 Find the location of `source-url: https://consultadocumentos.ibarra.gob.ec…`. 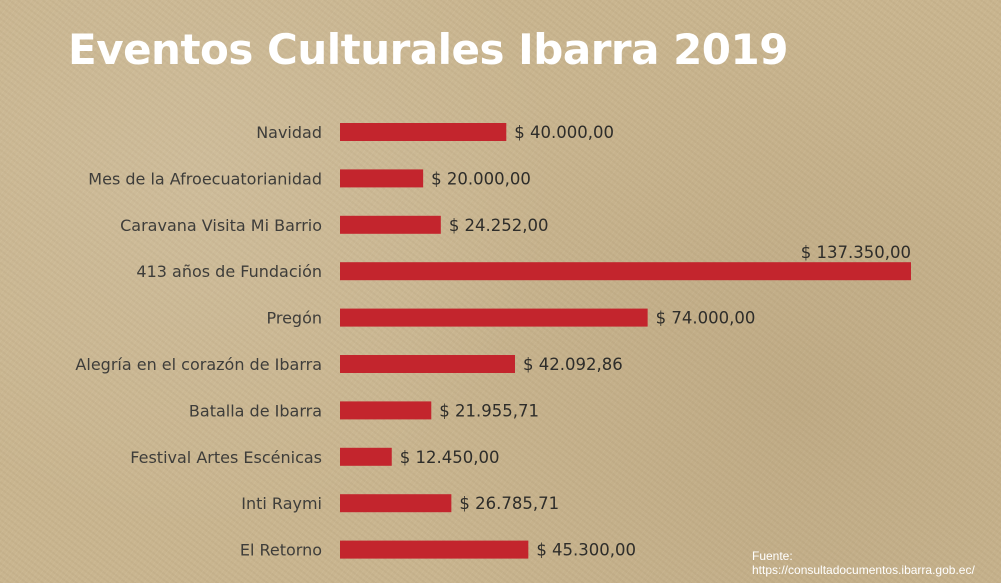

source-url: https://consultadocumentos.ibarra.gob.ec… is located at coordinates (863, 570).